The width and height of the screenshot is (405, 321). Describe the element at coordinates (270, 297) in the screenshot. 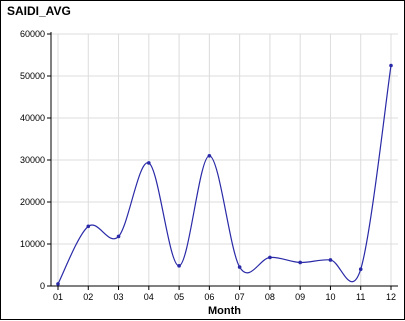

I see `x-tick-label-7: 08` at that location.